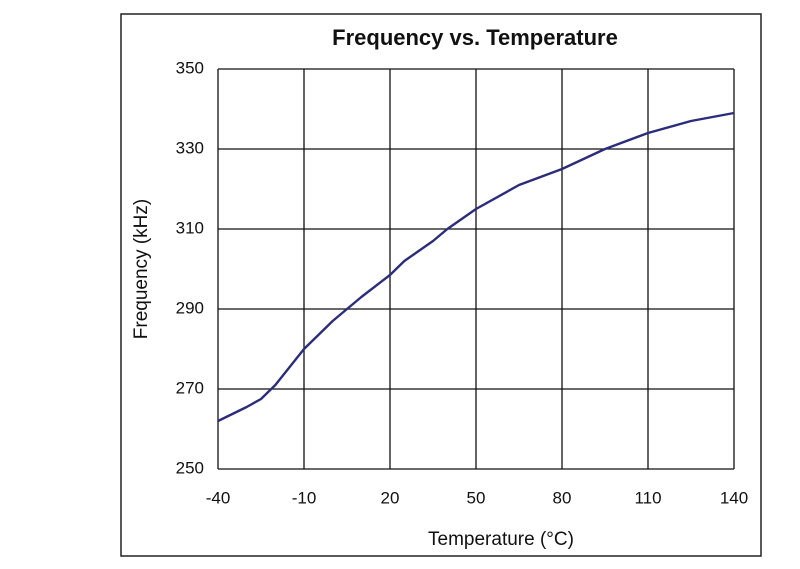 The height and width of the screenshot is (569, 800). What do you see at coordinates (476, 497) in the screenshot?
I see `x-tick-label: 50` at bounding box center [476, 497].